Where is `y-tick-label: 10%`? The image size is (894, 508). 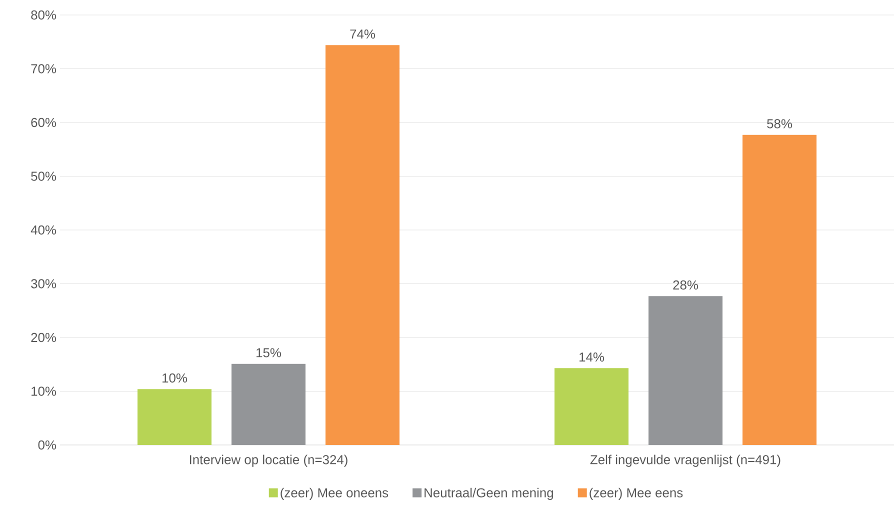 y-tick-label: 10% is located at coordinates (44, 391).